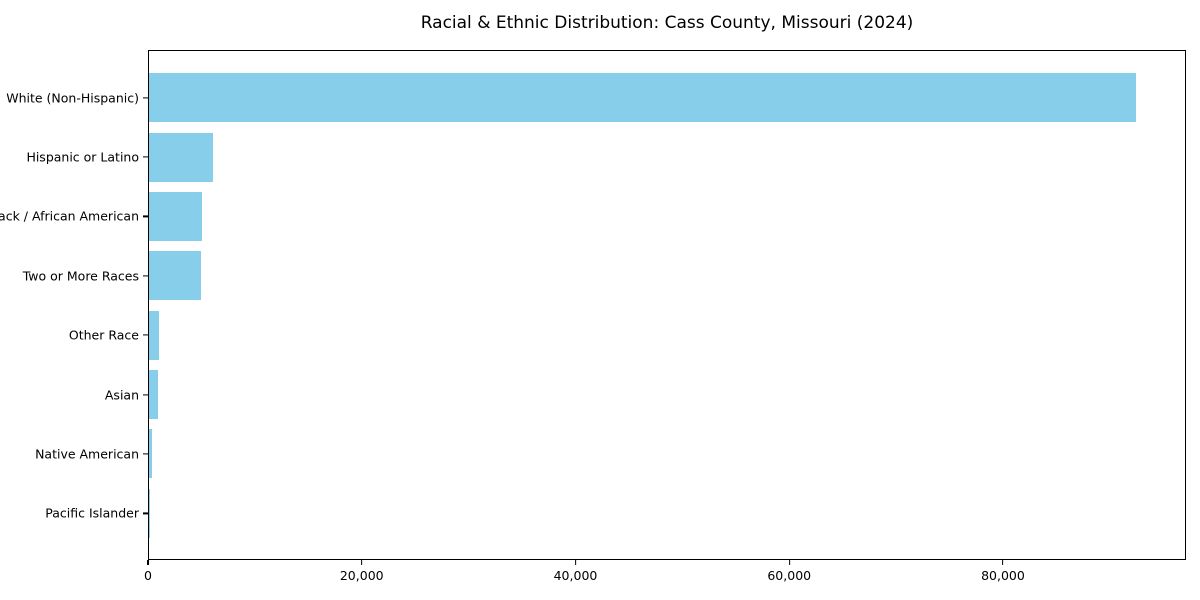  Describe the element at coordinates (645, 394) in the screenshot. I see `bar-row: Asian` at that location.